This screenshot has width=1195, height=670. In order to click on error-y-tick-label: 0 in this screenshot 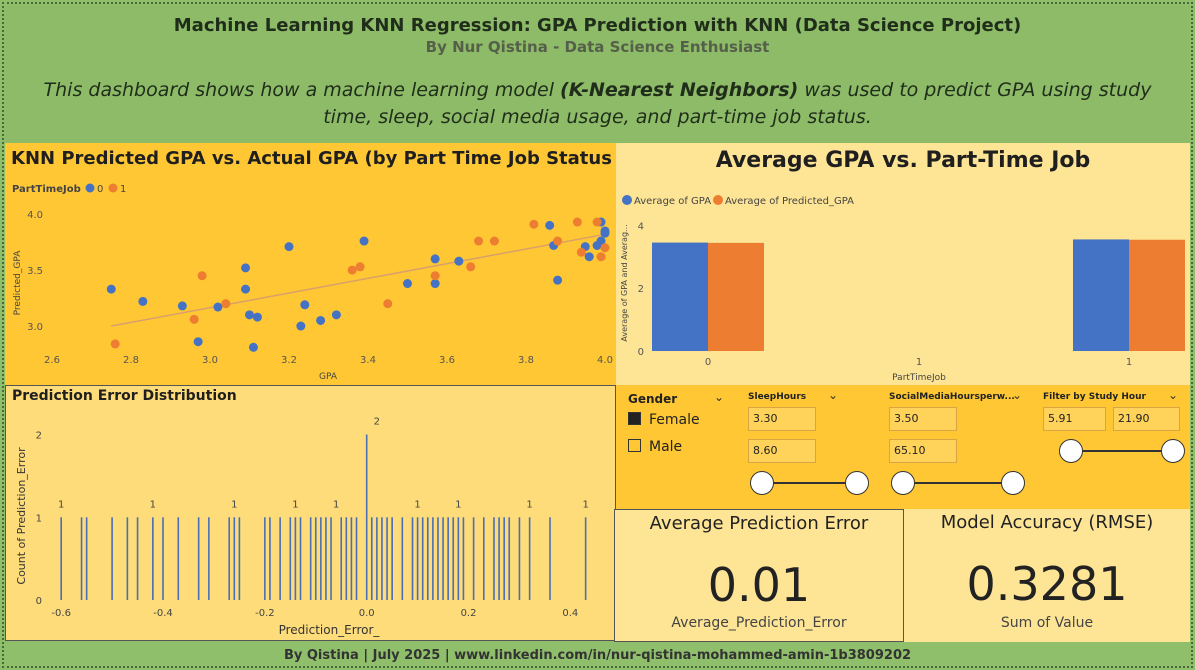, I will do `click(39, 601)`.